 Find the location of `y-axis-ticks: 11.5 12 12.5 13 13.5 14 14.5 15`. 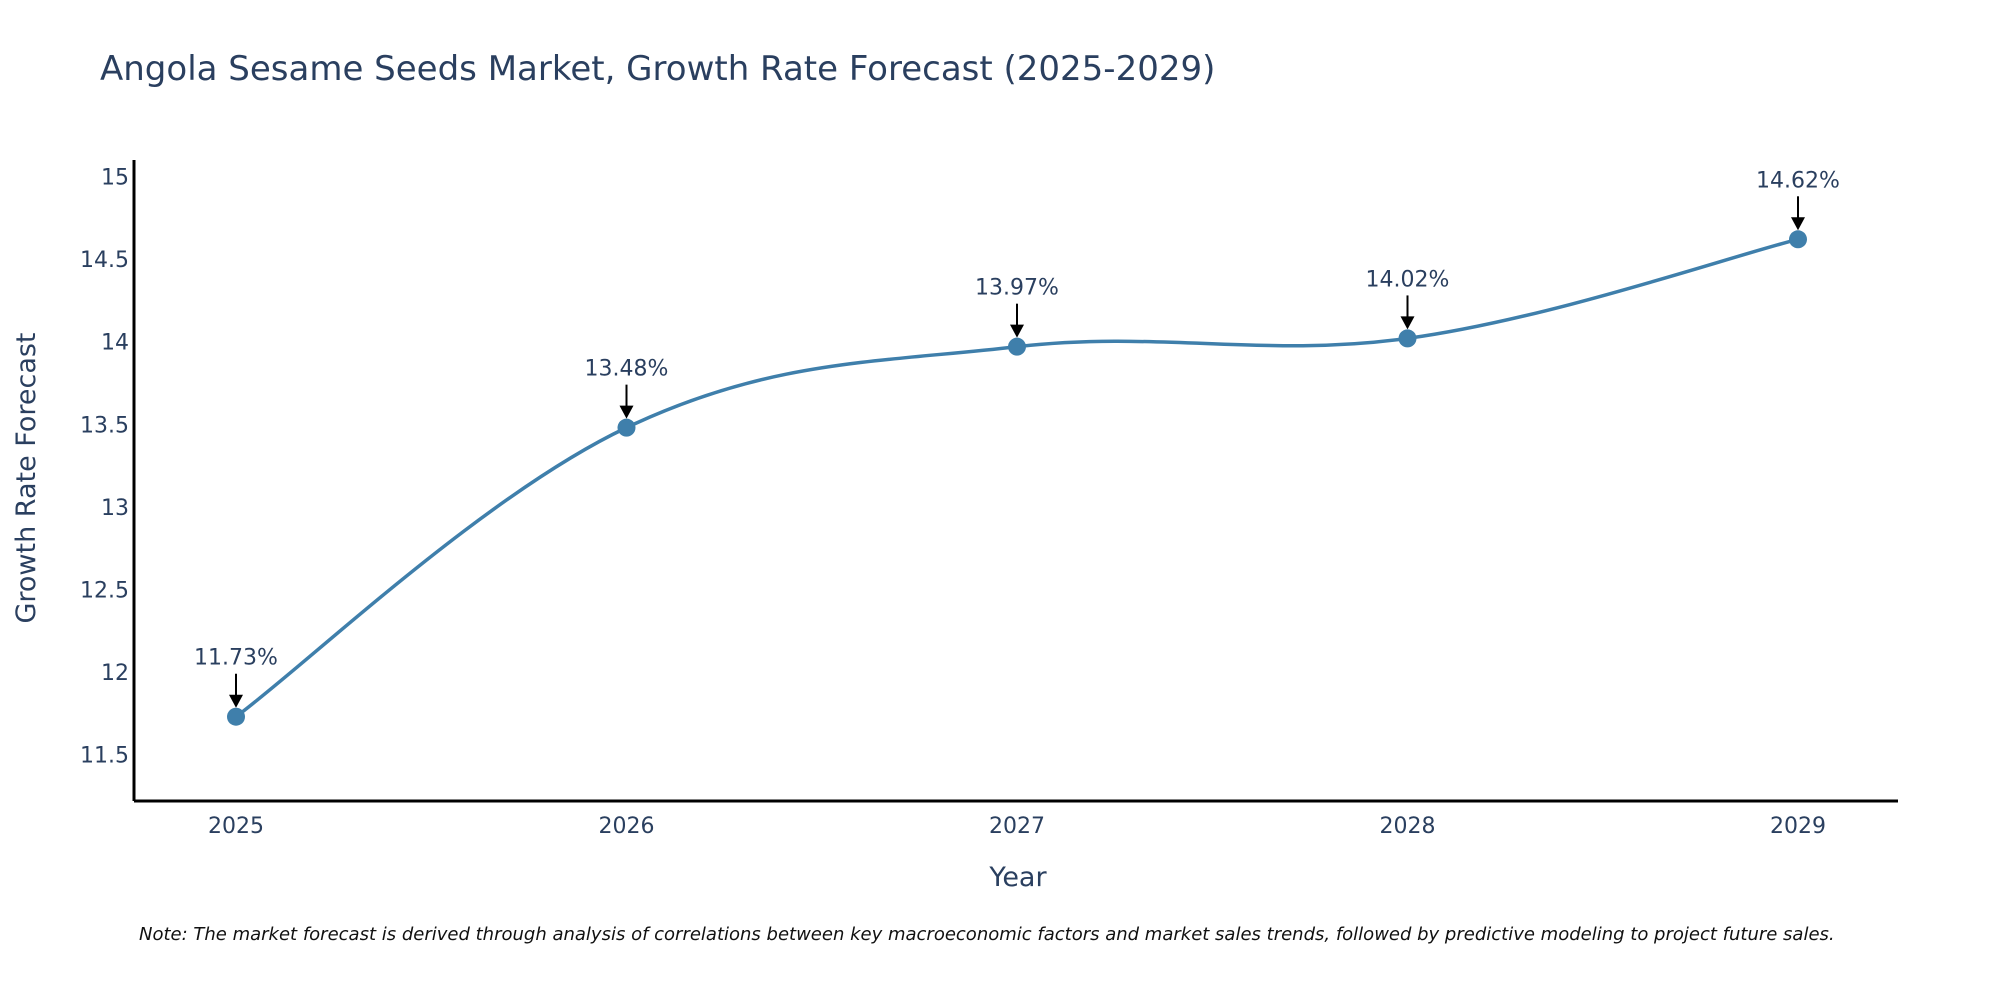

y-axis-ticks: 11.5 12 12.5 13 13.5 14 14.5 15 is located at coordinates (104, 467).